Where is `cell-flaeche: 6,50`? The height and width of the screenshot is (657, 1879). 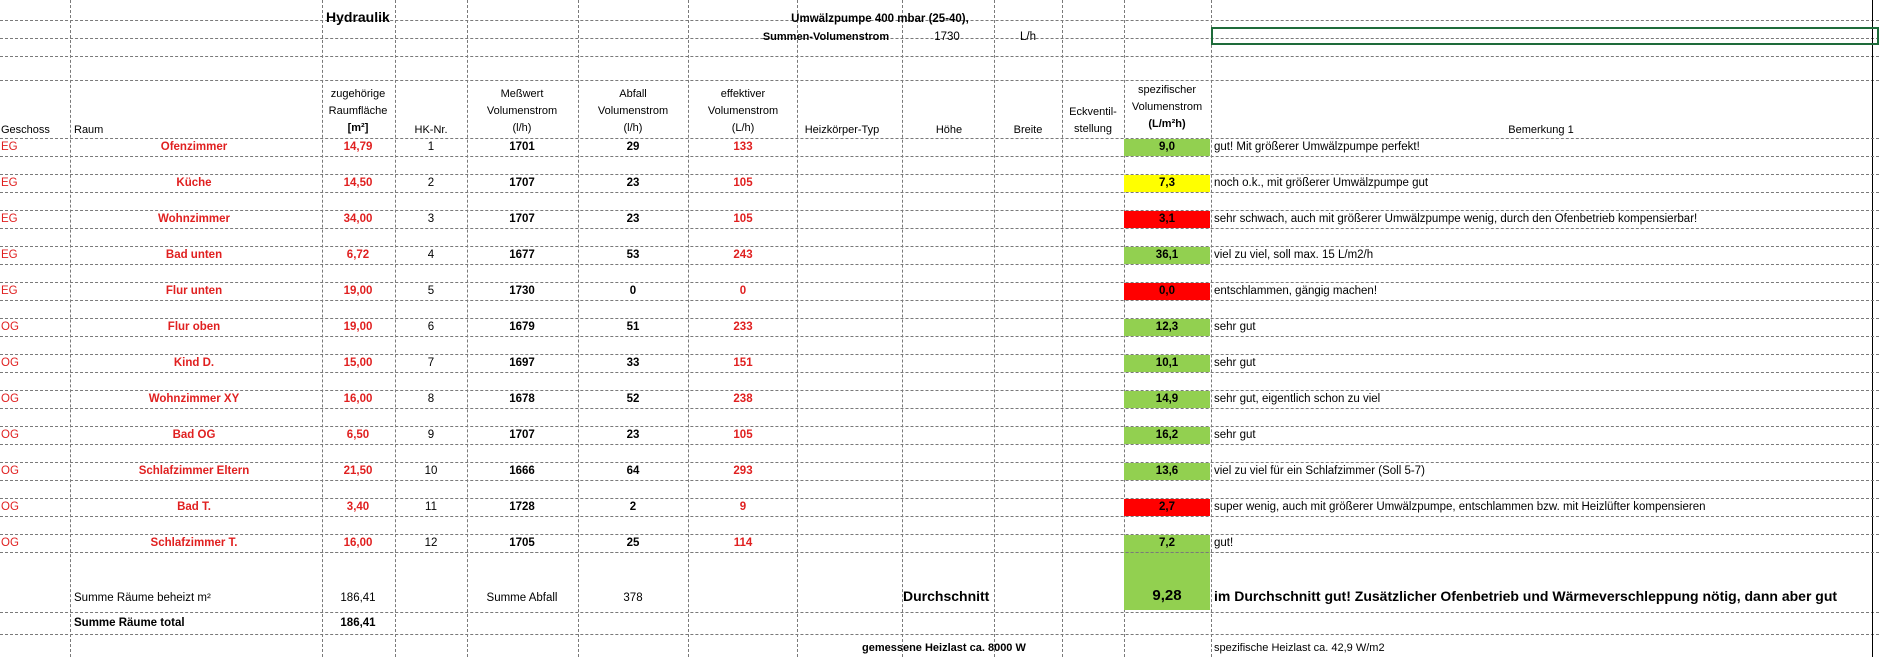
cell-flaeche: 6,50 is located at coordinates (358, 435).